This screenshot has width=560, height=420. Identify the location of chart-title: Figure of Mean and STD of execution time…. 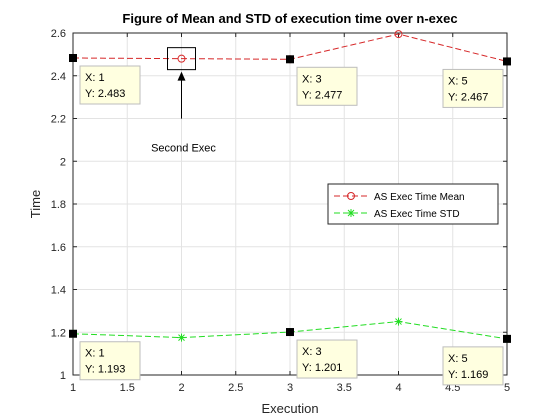
(289, 18).